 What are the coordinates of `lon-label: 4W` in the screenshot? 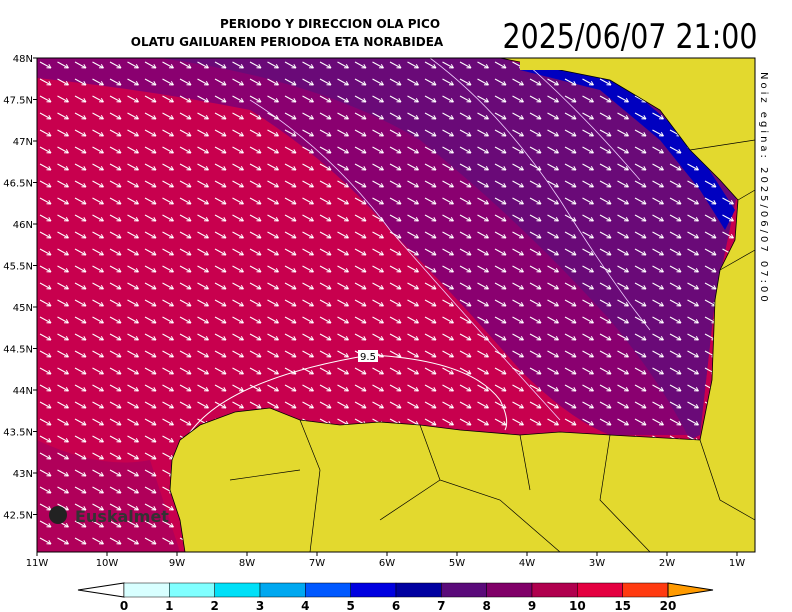 It's located at (527, 563).